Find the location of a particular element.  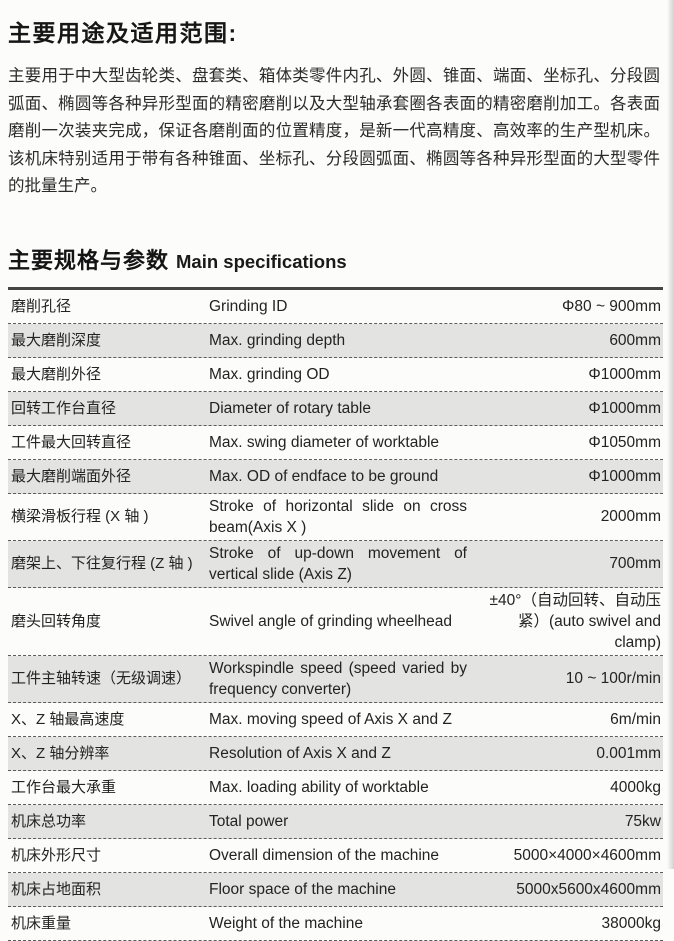

spec-name-zh: 横梁滑板行程 (X 轴 ) is located at coordinates (80, 516).